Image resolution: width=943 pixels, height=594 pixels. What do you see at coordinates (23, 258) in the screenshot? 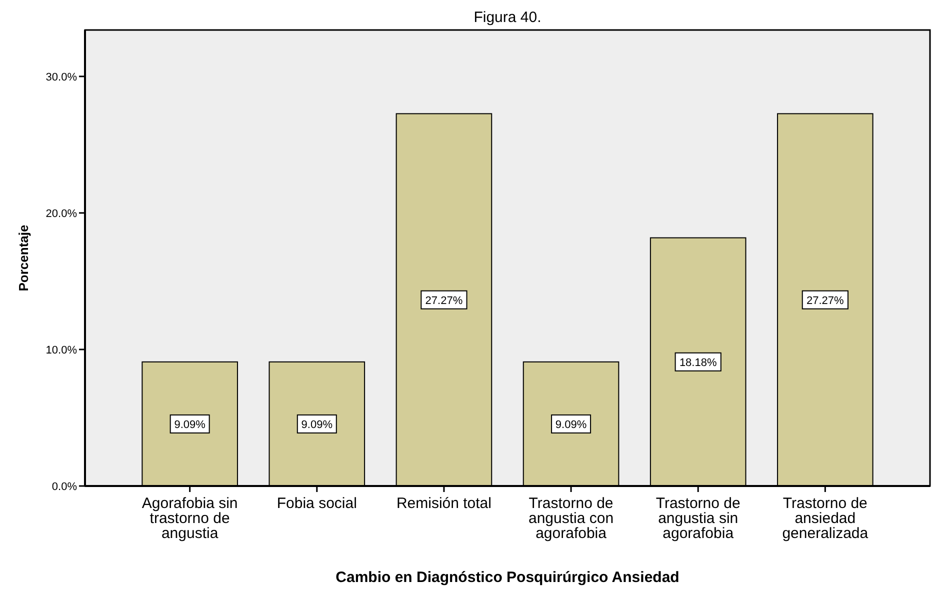
I see `y-axis-title: Porcentaje` at bounding box center [23, 258].